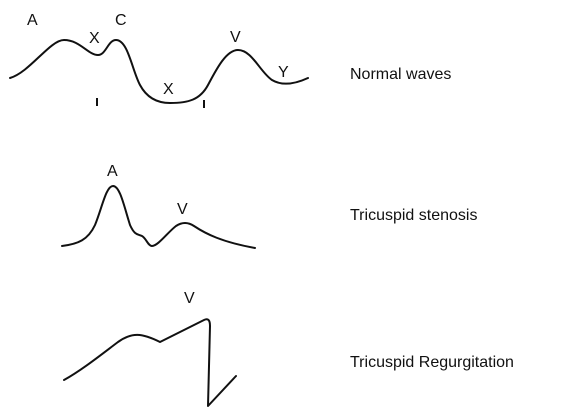 Image resolution: width=573 pixels, height=411 pixels. What do you see at coordinates (112, 171) in the screenshot?
I see `stenosis-a-wave-label: A` at bounding box center [112, 171].